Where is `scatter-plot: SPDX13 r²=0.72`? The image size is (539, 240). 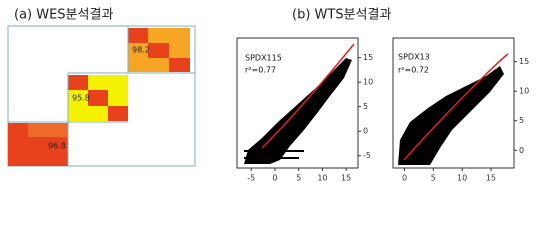
scatter-plot: SPDX13 r²=0.72 is located at coordinates (453, 103).